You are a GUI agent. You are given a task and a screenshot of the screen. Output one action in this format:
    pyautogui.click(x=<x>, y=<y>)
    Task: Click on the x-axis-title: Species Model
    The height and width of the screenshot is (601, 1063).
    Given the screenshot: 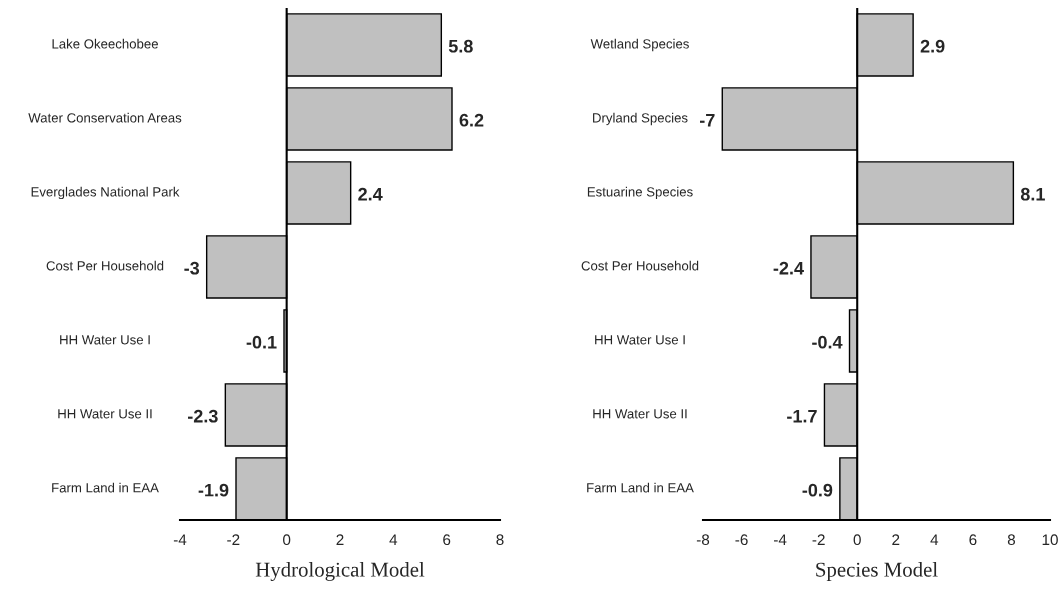 What is the action you would take?
    pyautogui.click(x=877, y=571)
    